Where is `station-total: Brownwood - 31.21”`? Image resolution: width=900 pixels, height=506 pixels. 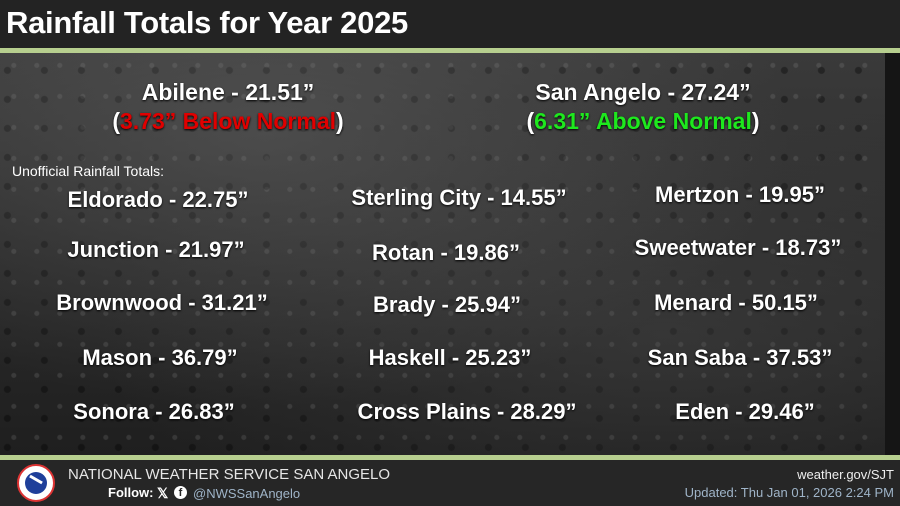
station-total: Brownwood - 31.21” is located at coordinates (162, 302).